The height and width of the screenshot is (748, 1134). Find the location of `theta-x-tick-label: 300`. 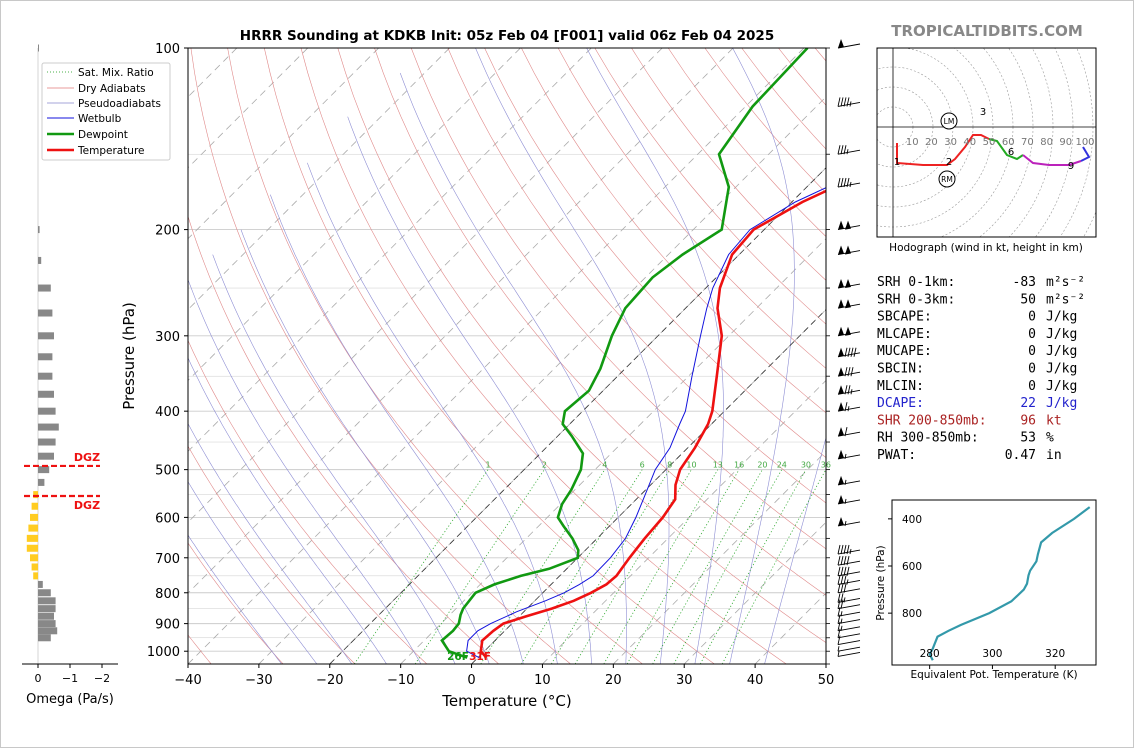

theta-x-tick-label: 300 is located at coordinates (992, 654).